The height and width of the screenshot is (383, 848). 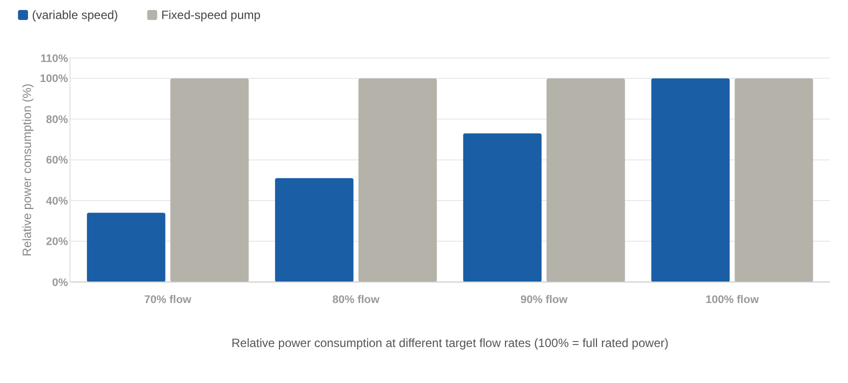 What do you see at coordinates (733, 300) in the screenshot?
I see `x-tick-label: 100% flow` at bounding box center [733, 300].